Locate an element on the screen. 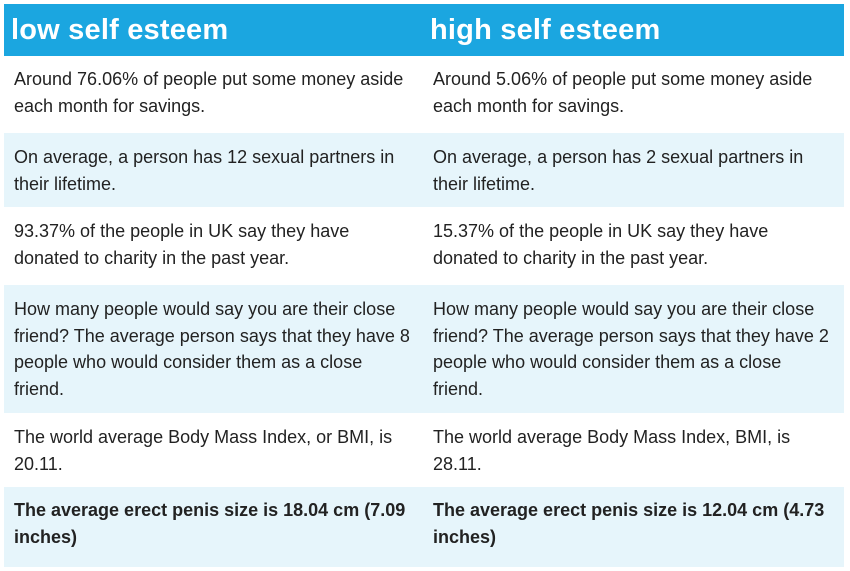 Image resolution: width=850 pixels, height=571 pixels. table-header: low self esteem high self esteem is located at coordinates (424, 30).